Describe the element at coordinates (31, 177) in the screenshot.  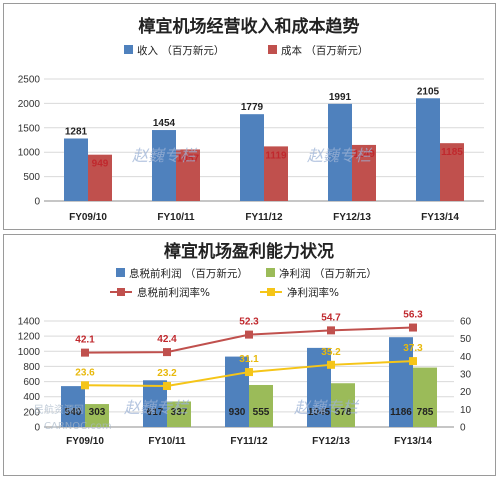
I see `y-tick-label: 500` at that location.